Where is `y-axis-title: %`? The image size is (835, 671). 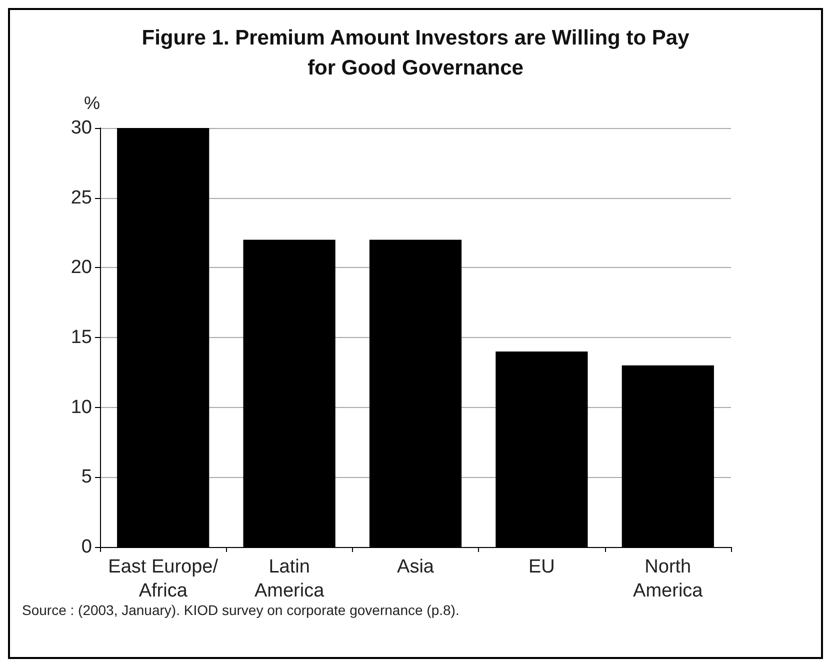
y-axis-title: % is located at coordinates (92, 103).